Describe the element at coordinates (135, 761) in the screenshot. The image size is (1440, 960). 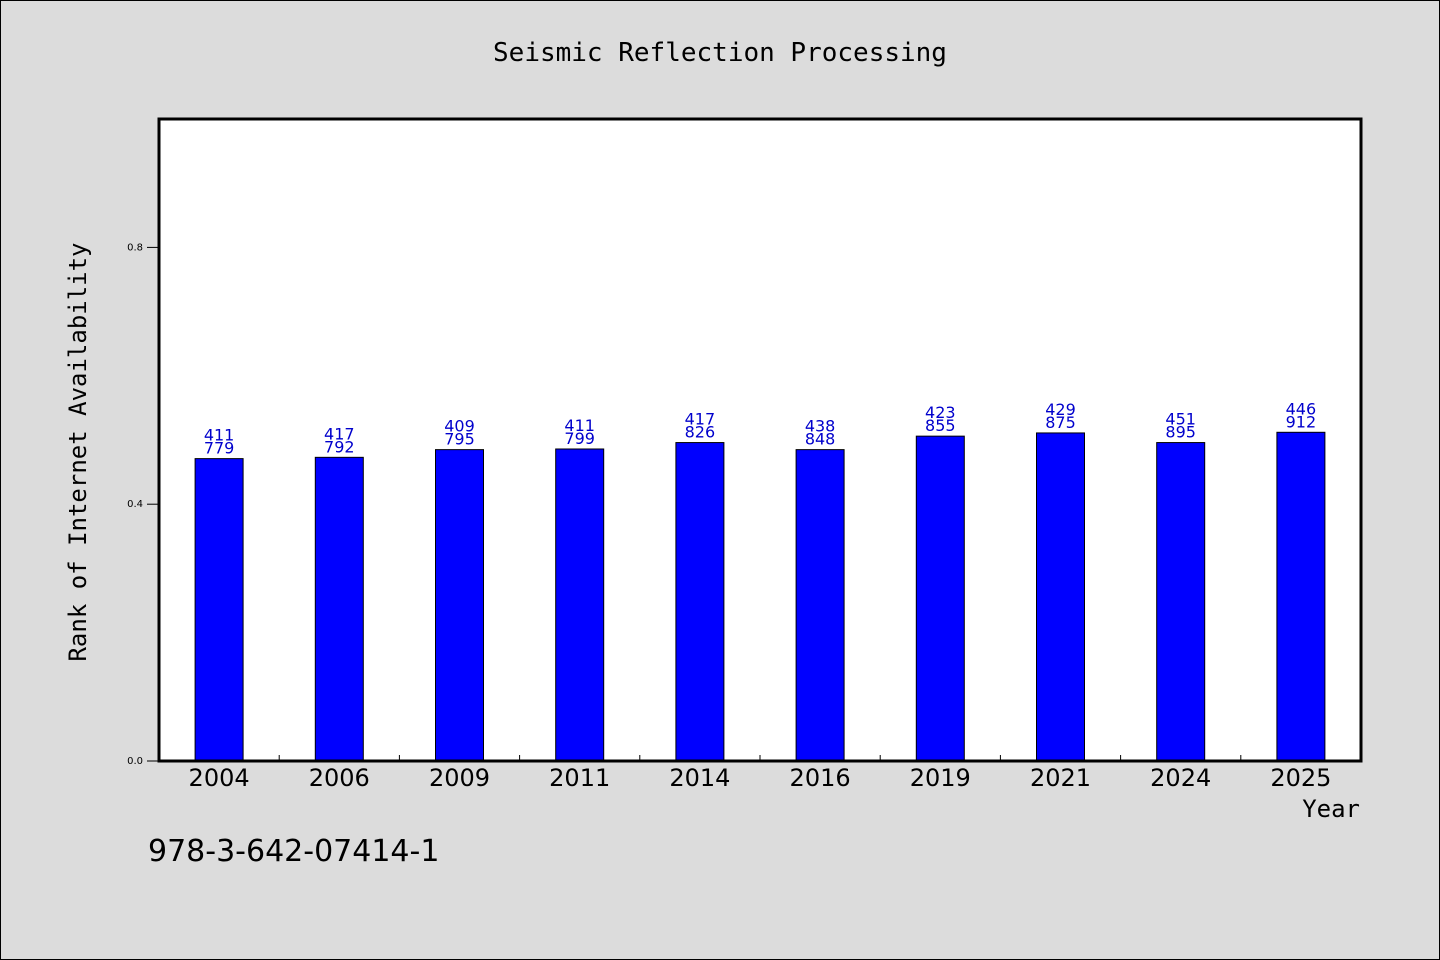
I see `y-tick-label-0.0: 0.0` at that location.